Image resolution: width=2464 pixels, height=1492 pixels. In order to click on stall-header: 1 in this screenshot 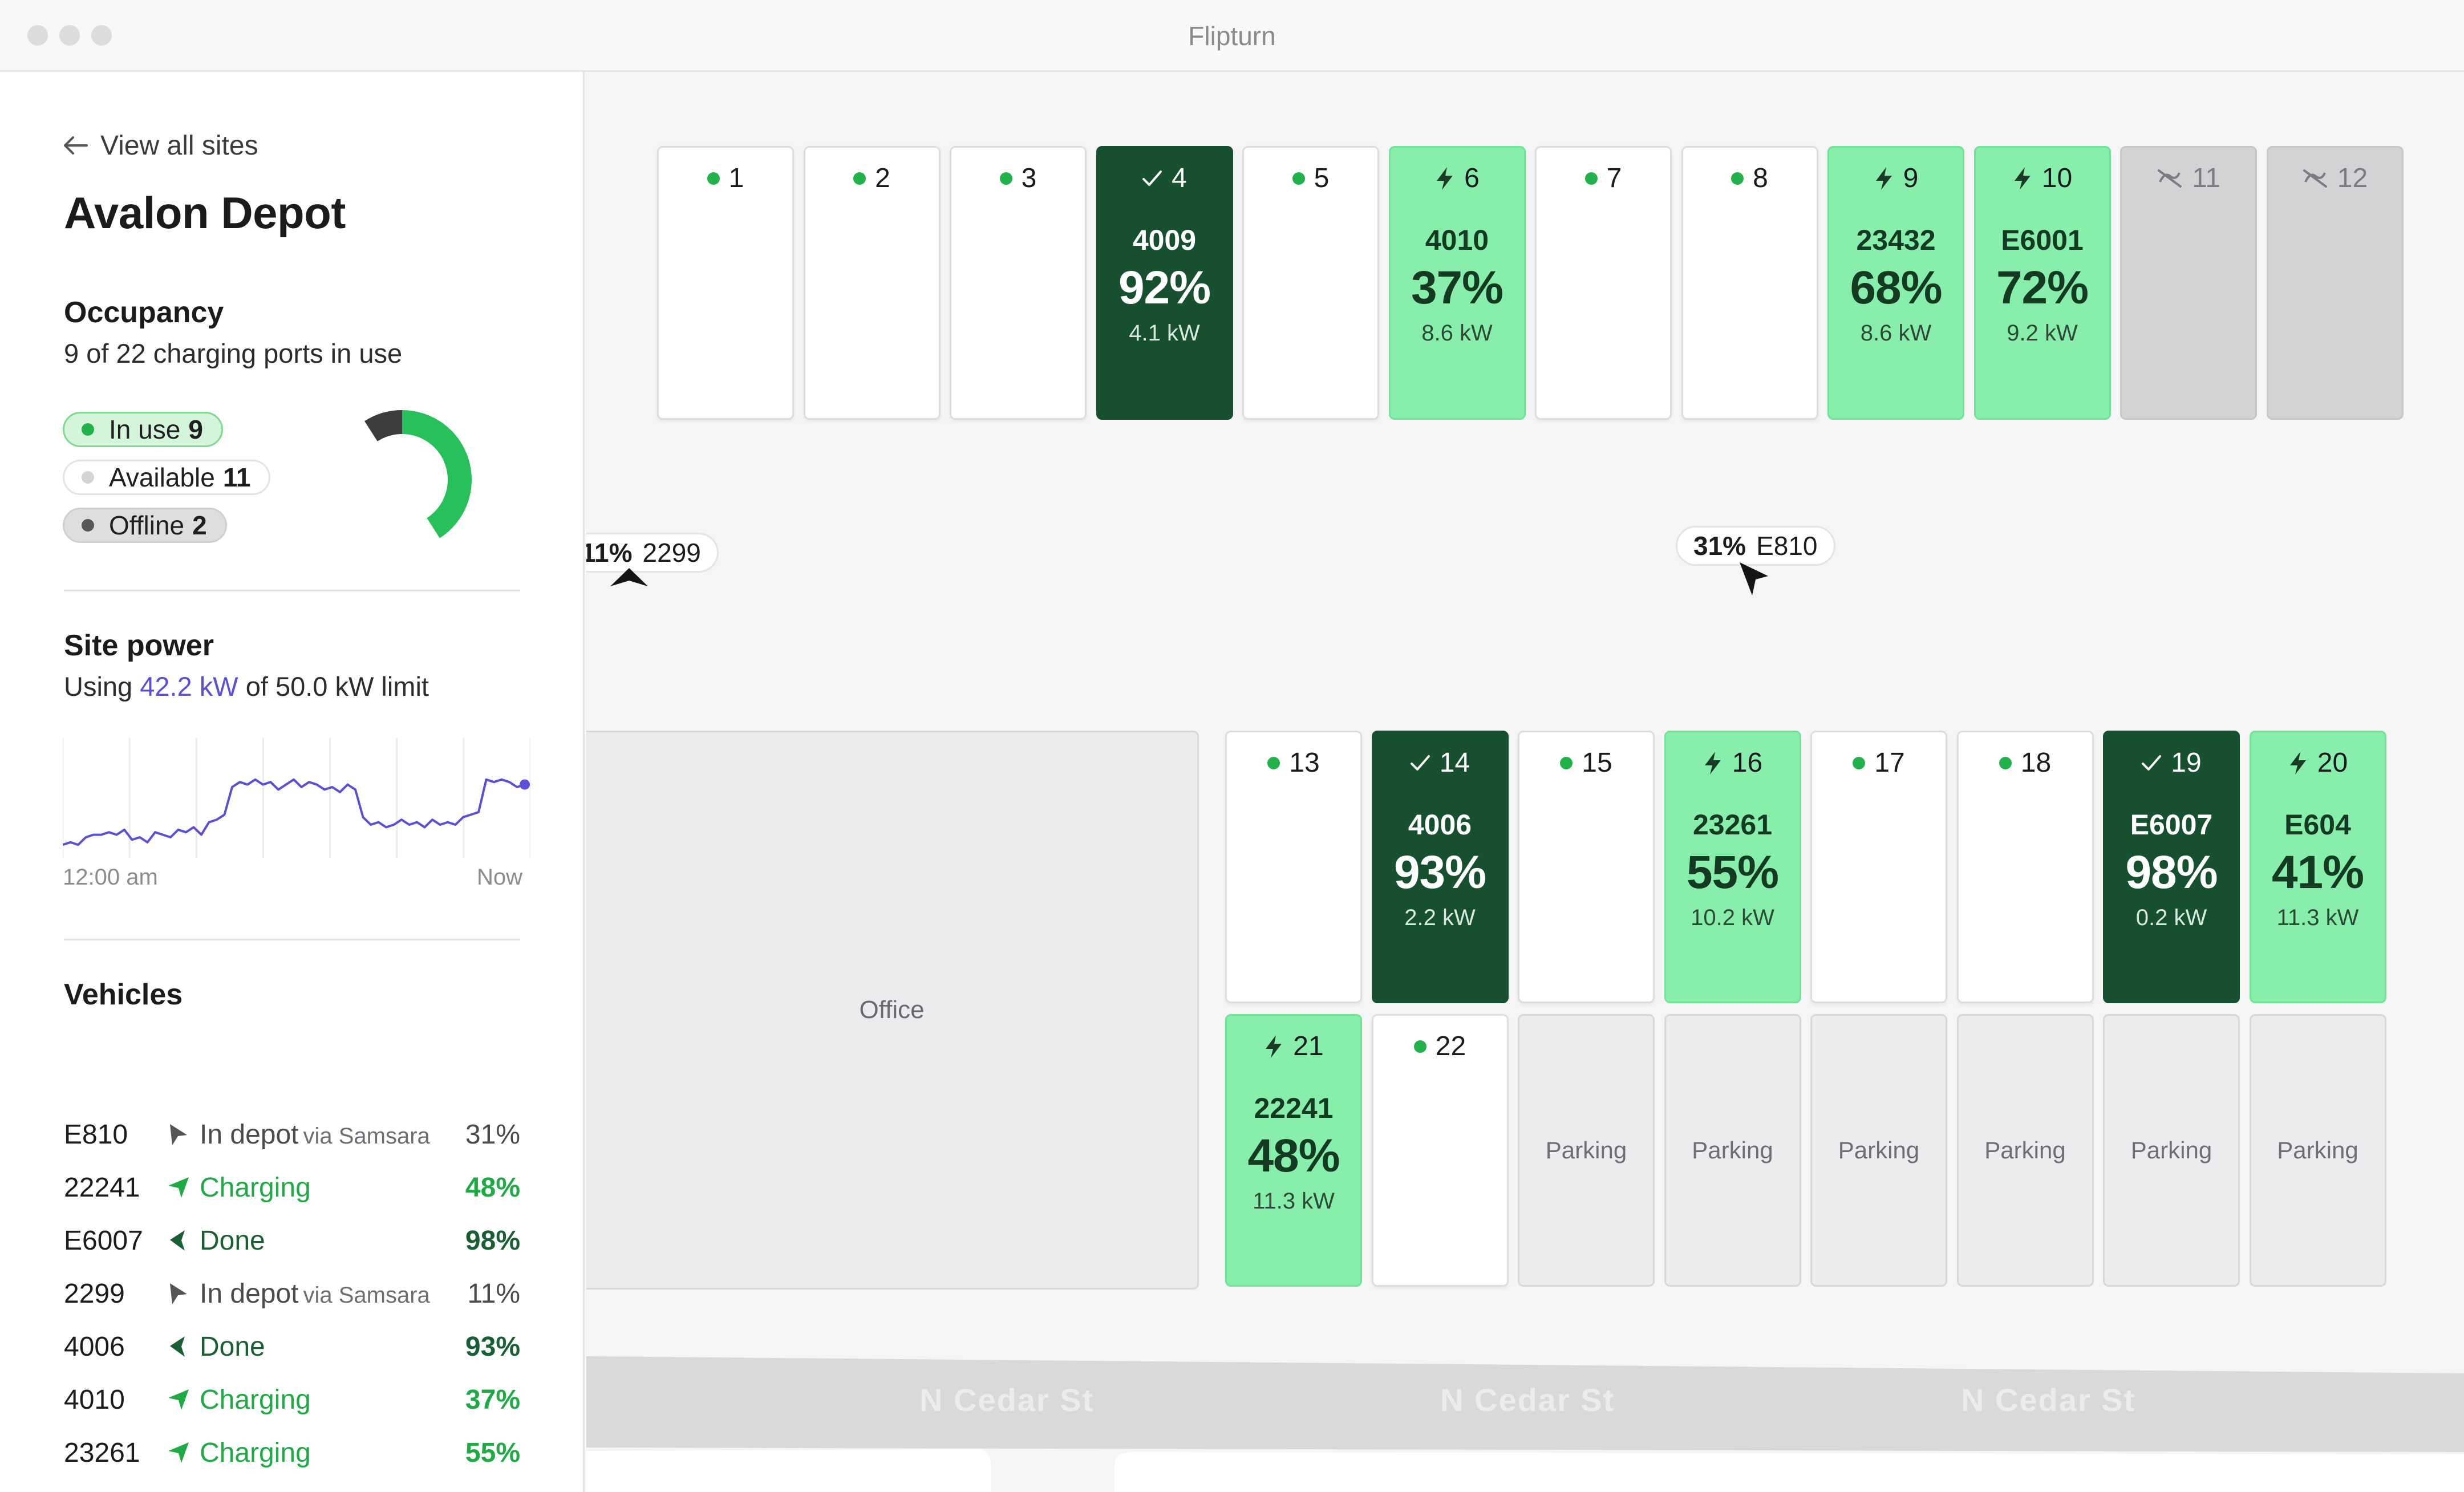, I will do `click(725, 178)`.